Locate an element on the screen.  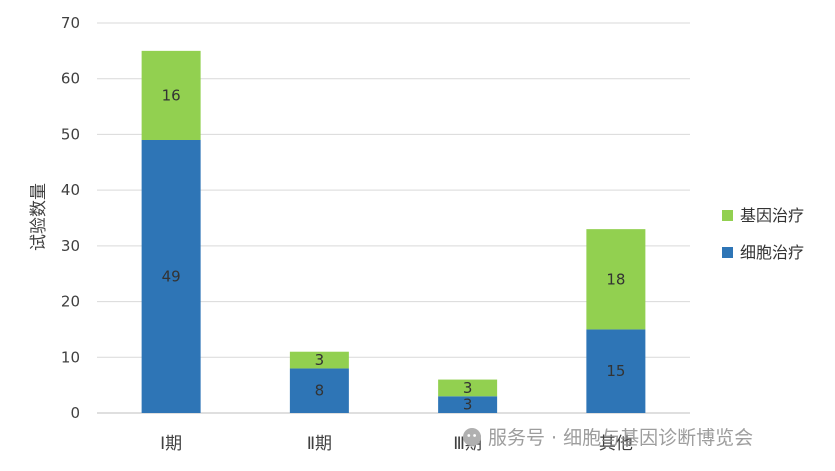
y-tick-label: 40 is located at coordinates (70, 190).